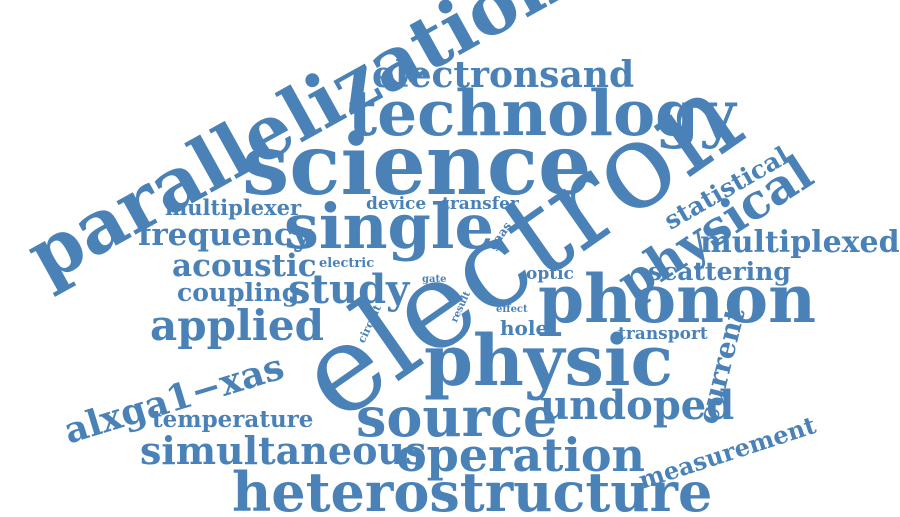  Describe the element at coordinates (283, 451) in the screenshot. I see `word-simultaneous: simultaneous` at that location.